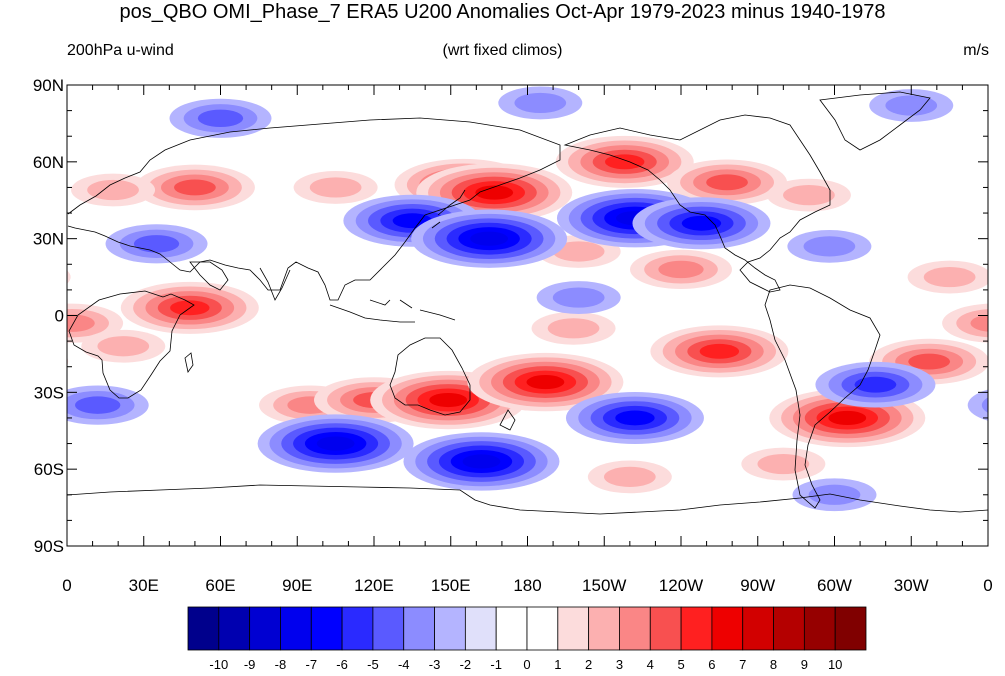  What do you see at coordinates (311, 664) in the screenshot?
I see `colorbar-label: -7` at bounding box center [311, 664].